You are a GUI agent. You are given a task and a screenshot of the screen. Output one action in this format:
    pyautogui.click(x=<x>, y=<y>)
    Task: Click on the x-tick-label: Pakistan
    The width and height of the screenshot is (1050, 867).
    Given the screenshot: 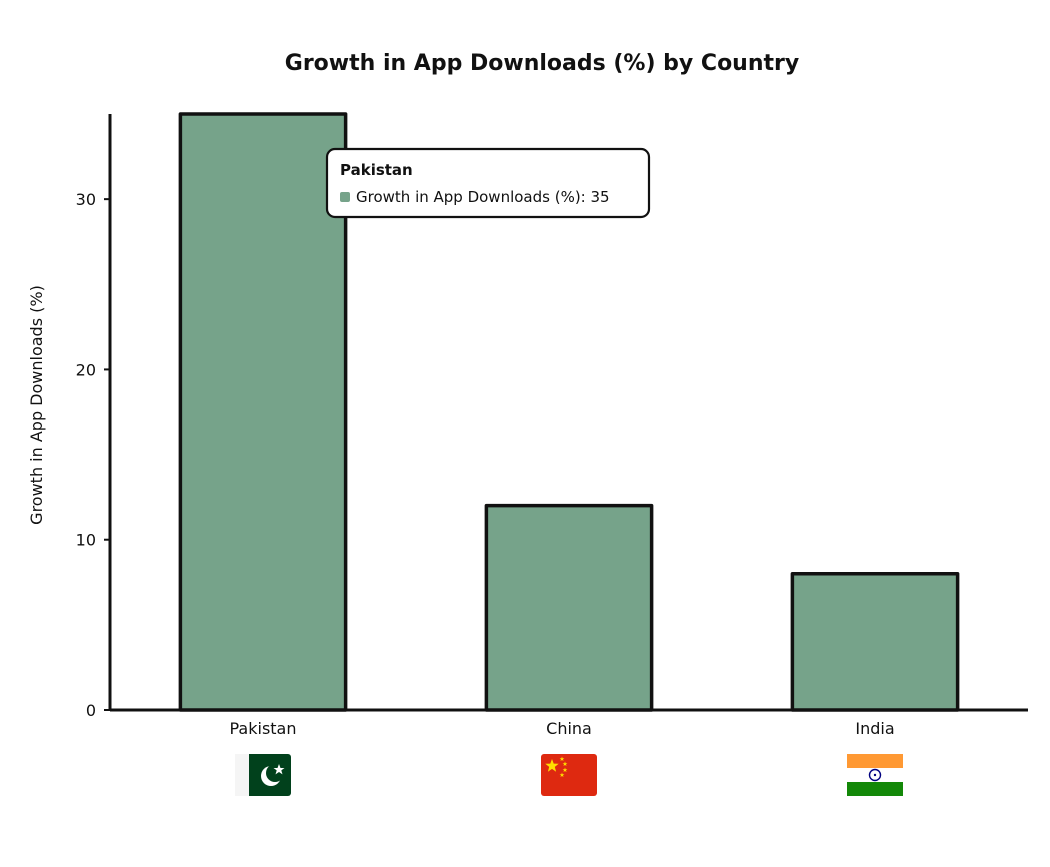 What is the action you would take?
    pyautogui.click(x=263, y=728)
    